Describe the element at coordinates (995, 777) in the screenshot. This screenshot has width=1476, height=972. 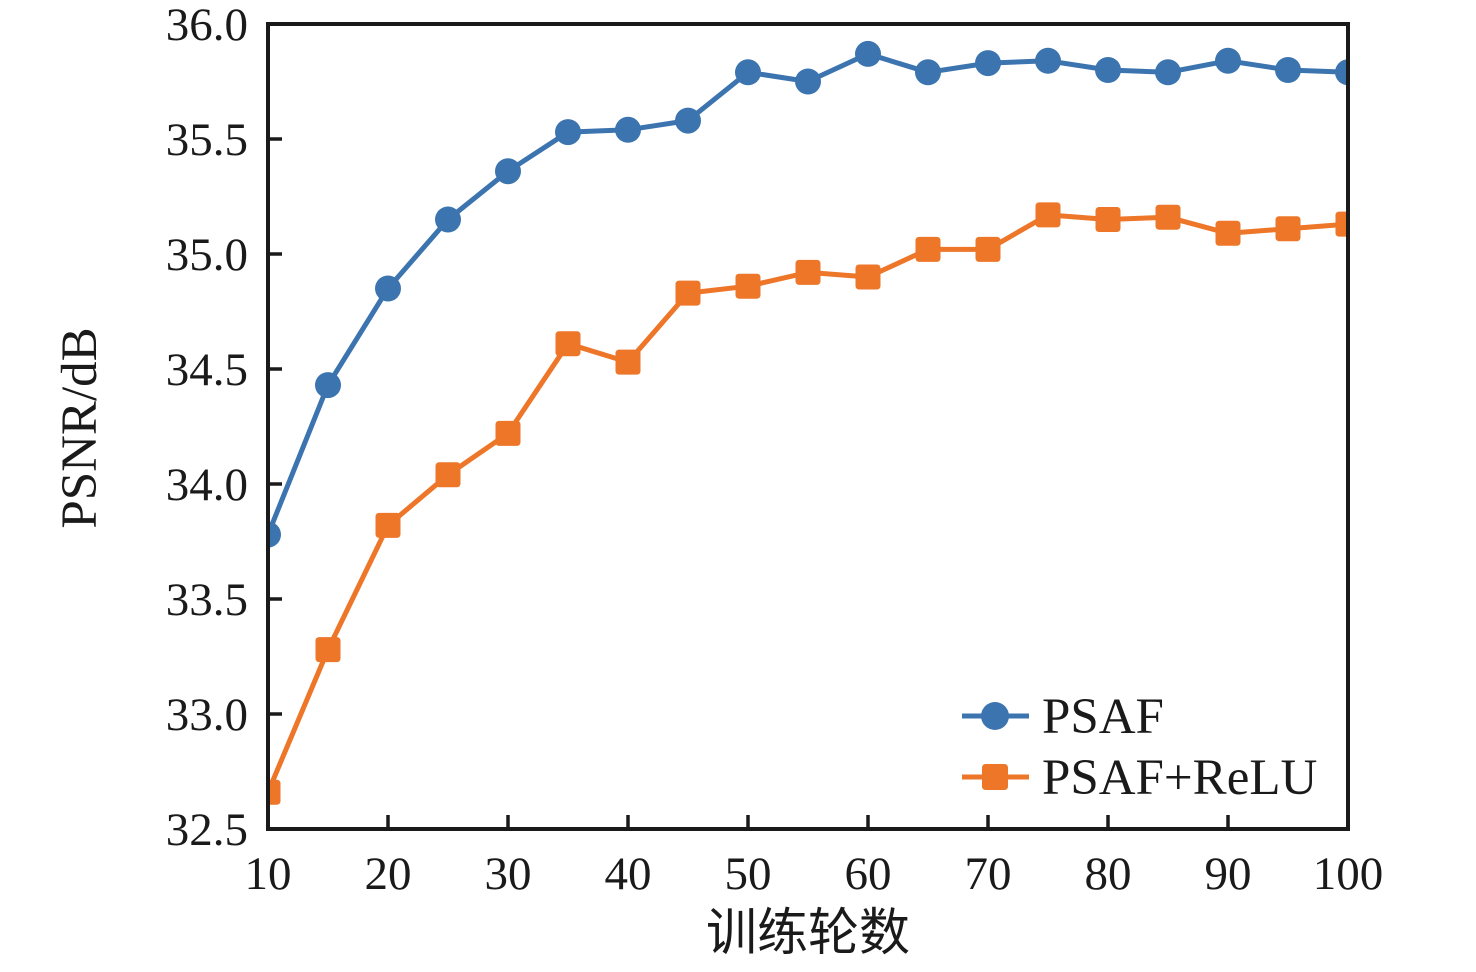
I see `legend-square-marker-icon` at that location.